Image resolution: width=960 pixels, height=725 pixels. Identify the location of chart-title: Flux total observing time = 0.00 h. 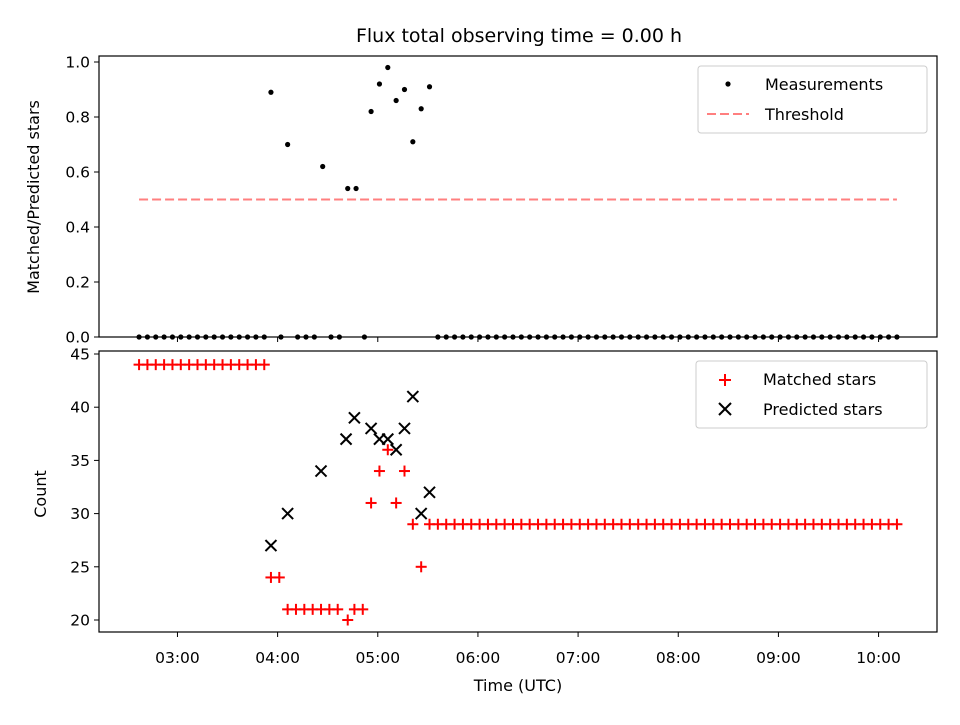
(519, 36).